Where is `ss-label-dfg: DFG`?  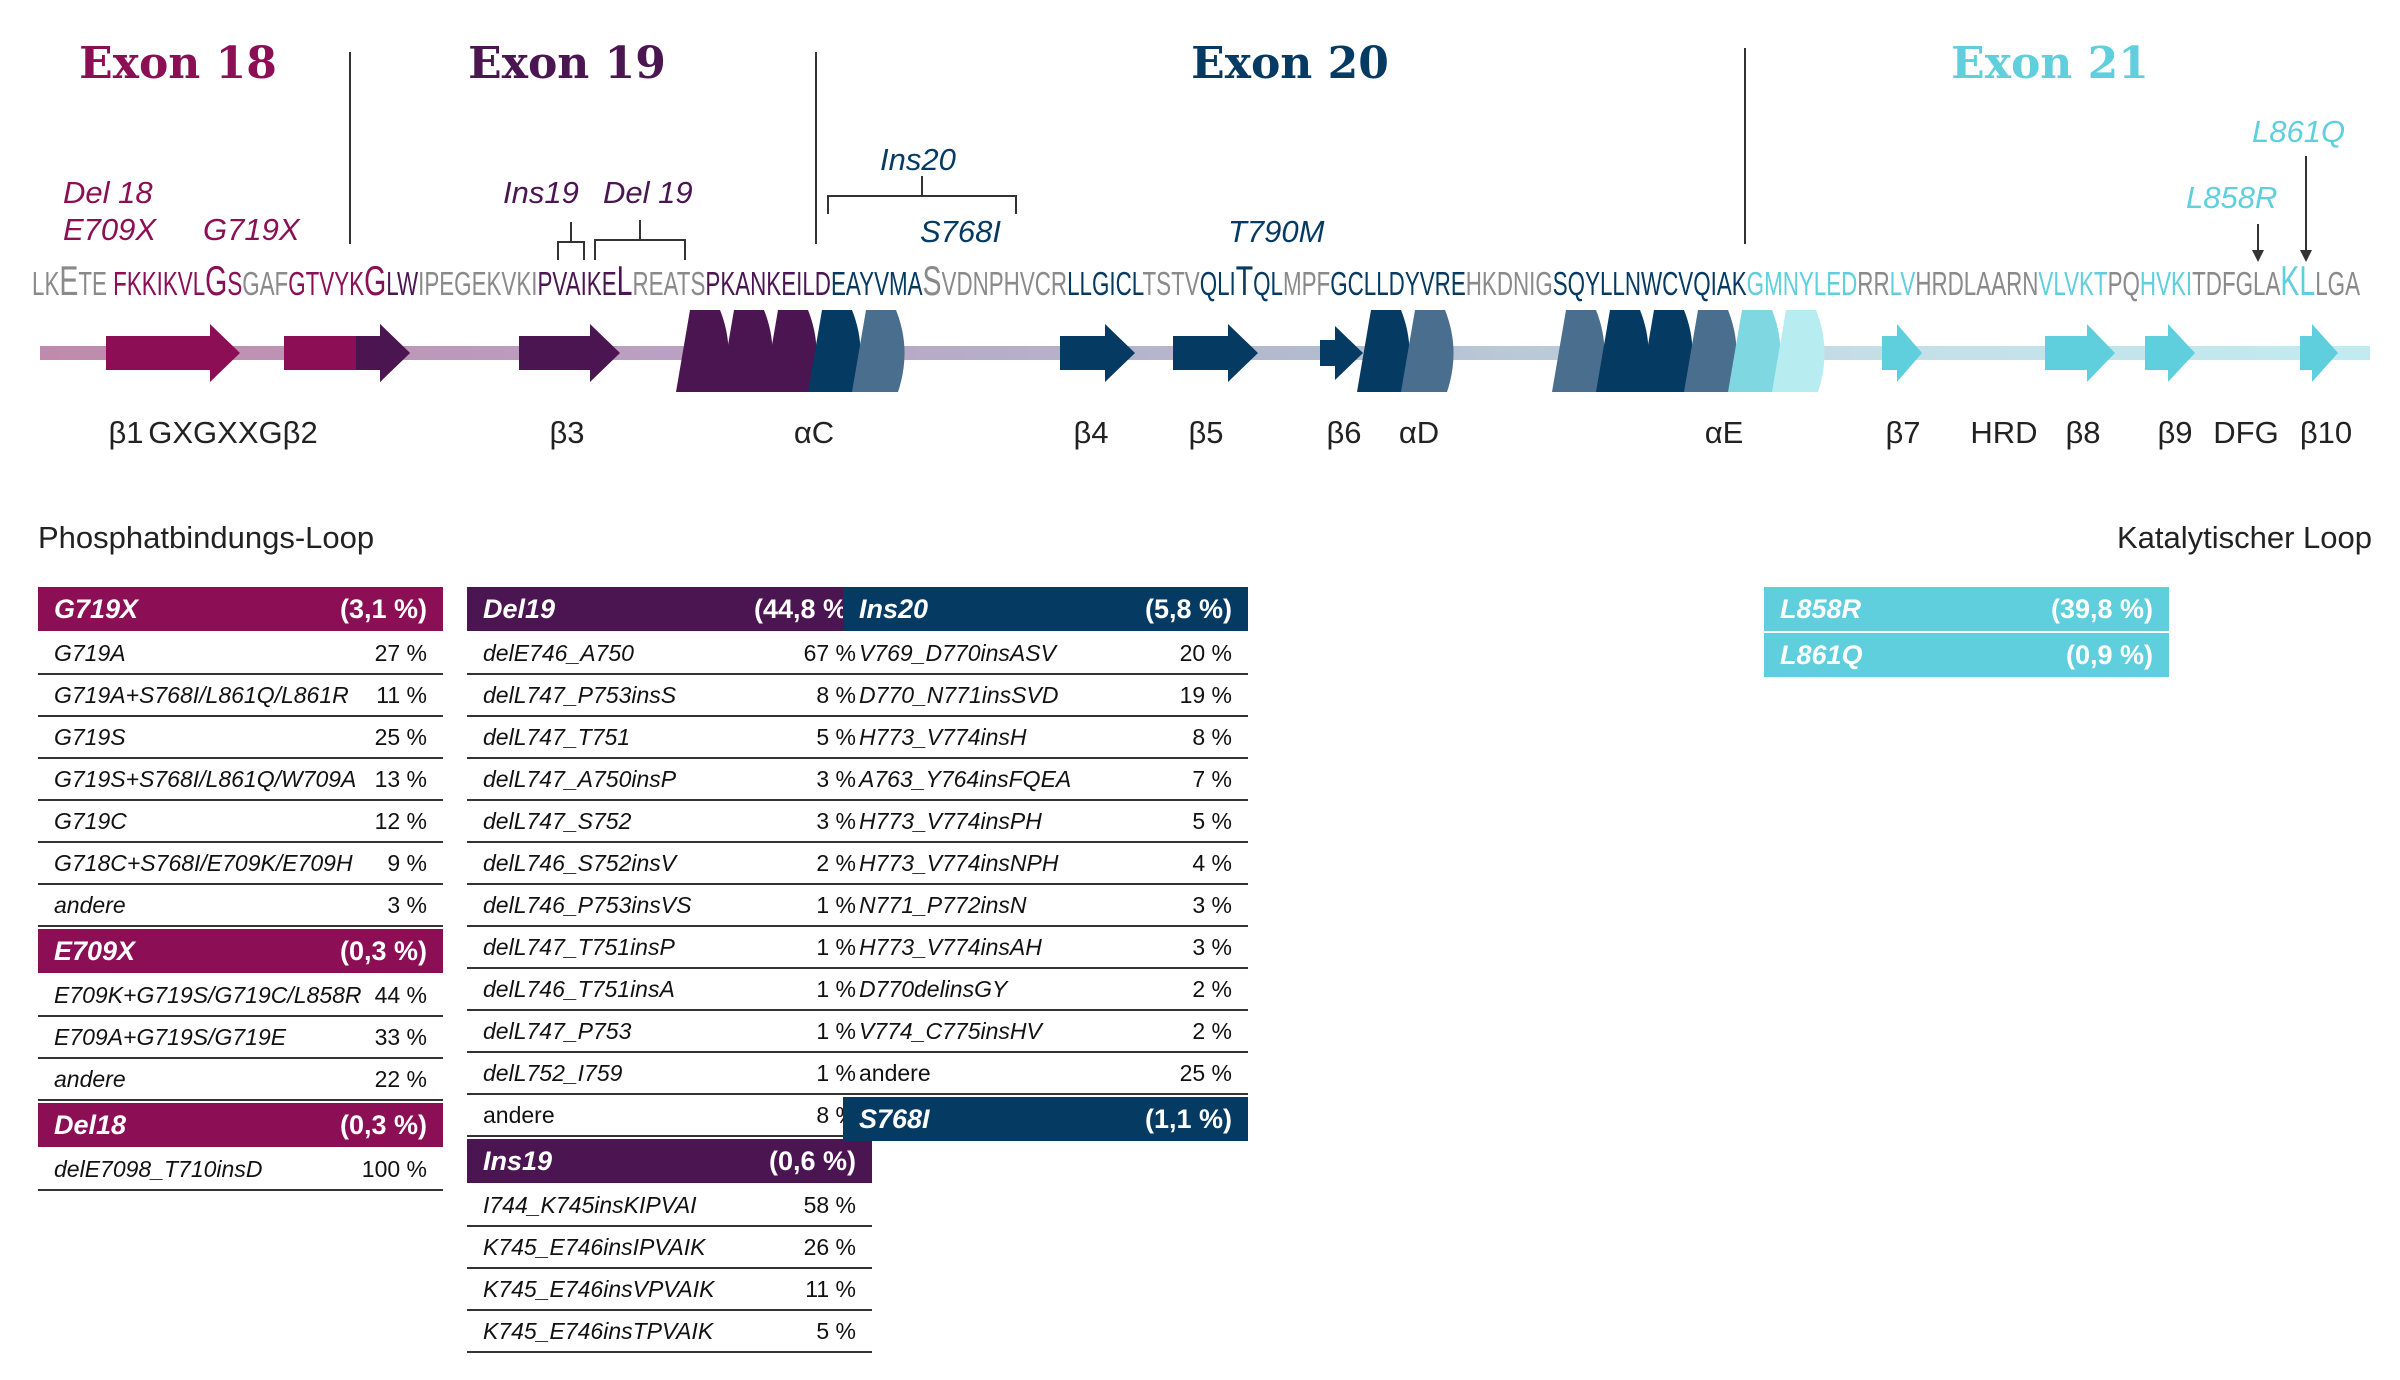 ss-label-dfg: DFG is located at coordinates (2245, 432).